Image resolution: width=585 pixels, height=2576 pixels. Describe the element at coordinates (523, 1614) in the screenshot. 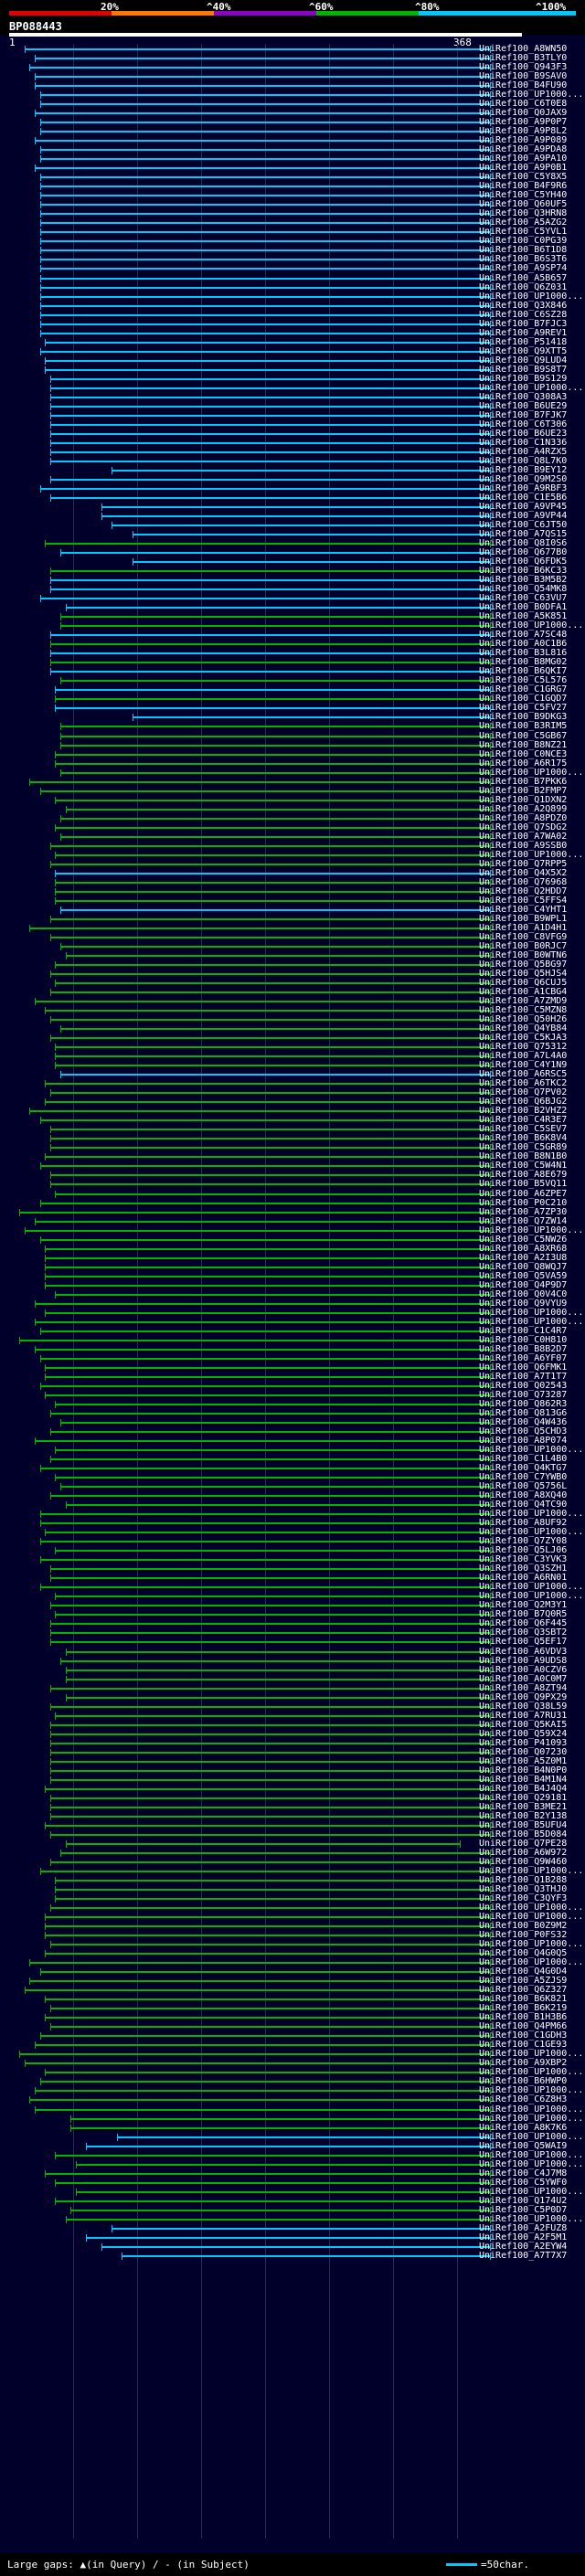

I see `hit-label: UniRef100_B7Q0R5` at that location.